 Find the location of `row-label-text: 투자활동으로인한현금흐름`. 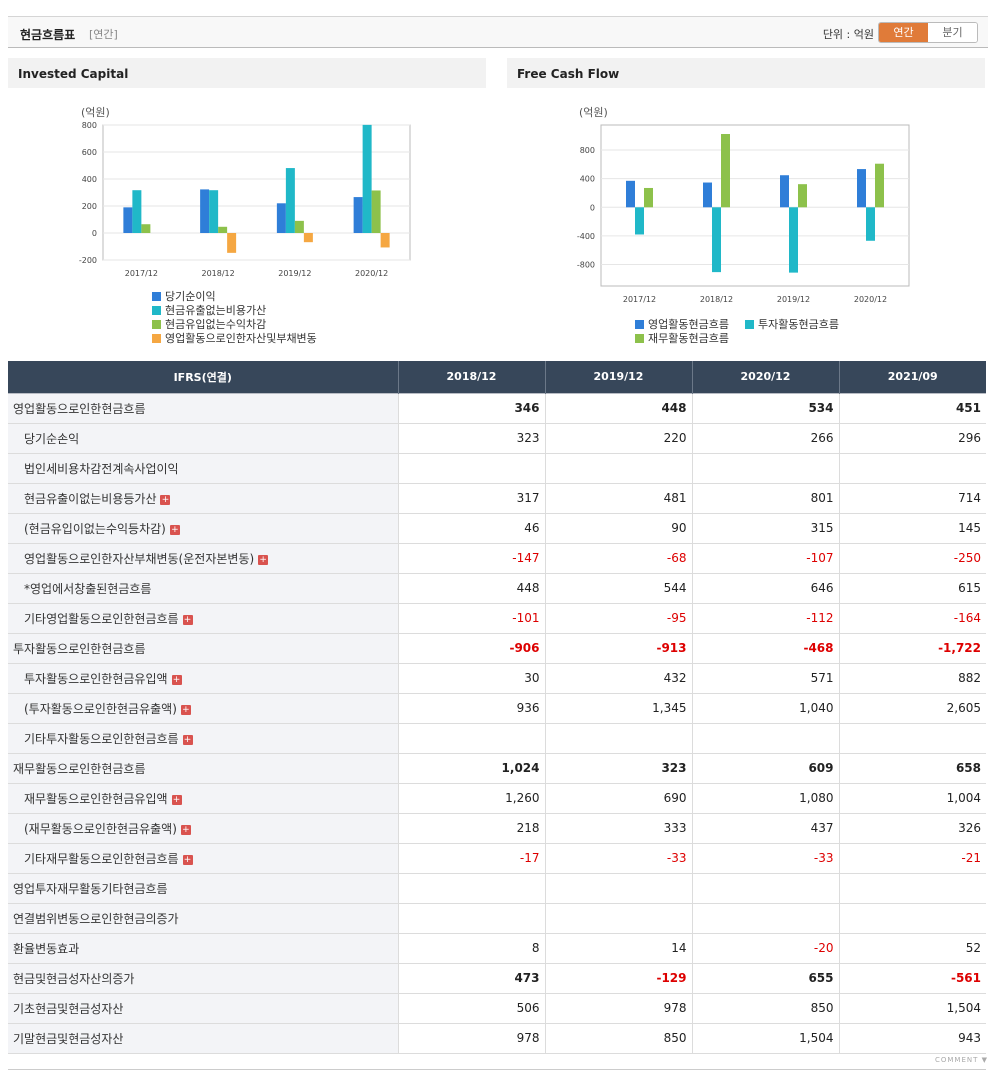

row-label-text: 투자활동으로인한현금흐름 is located at coordinates (79, 648).